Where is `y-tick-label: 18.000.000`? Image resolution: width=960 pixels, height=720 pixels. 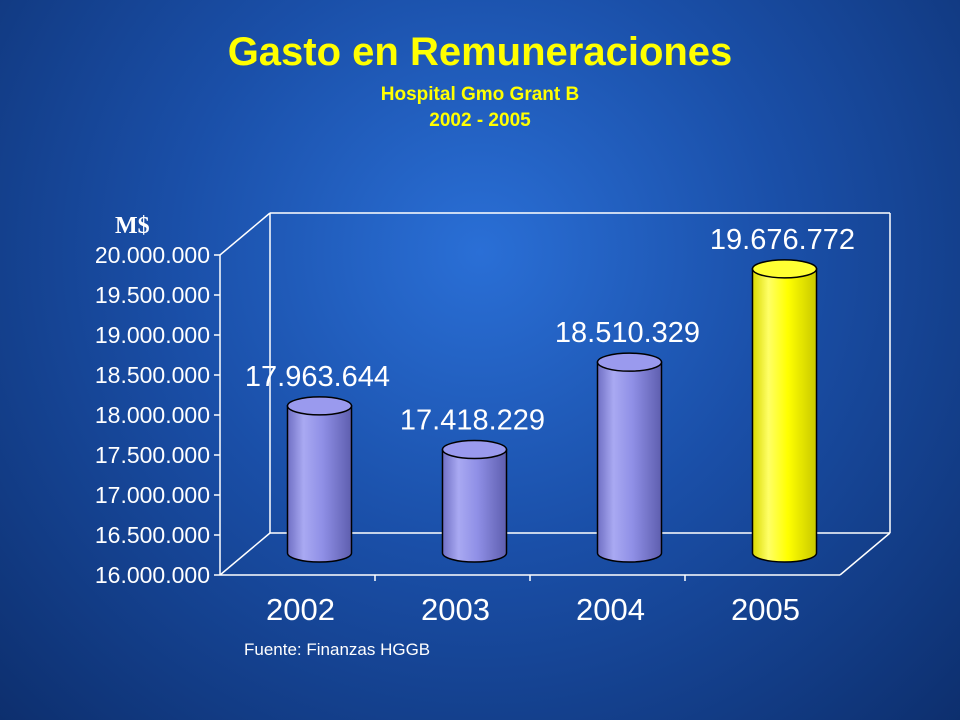 y-tick-label: 18.000.000 is located at coordinates (152, 415).